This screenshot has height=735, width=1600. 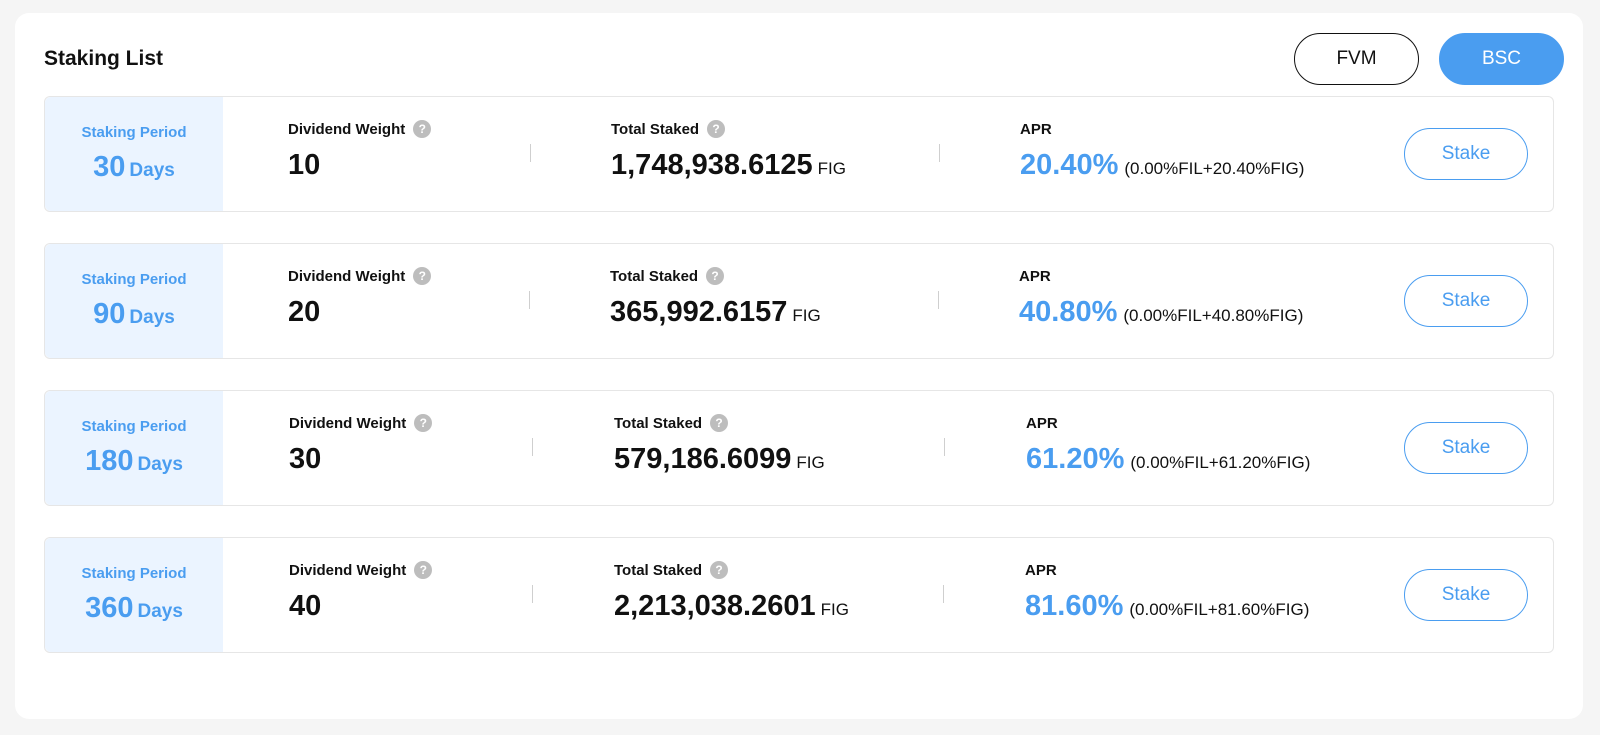 I want to click on staking-header: Staking List FVM BSC, so click(x=804, y=59).